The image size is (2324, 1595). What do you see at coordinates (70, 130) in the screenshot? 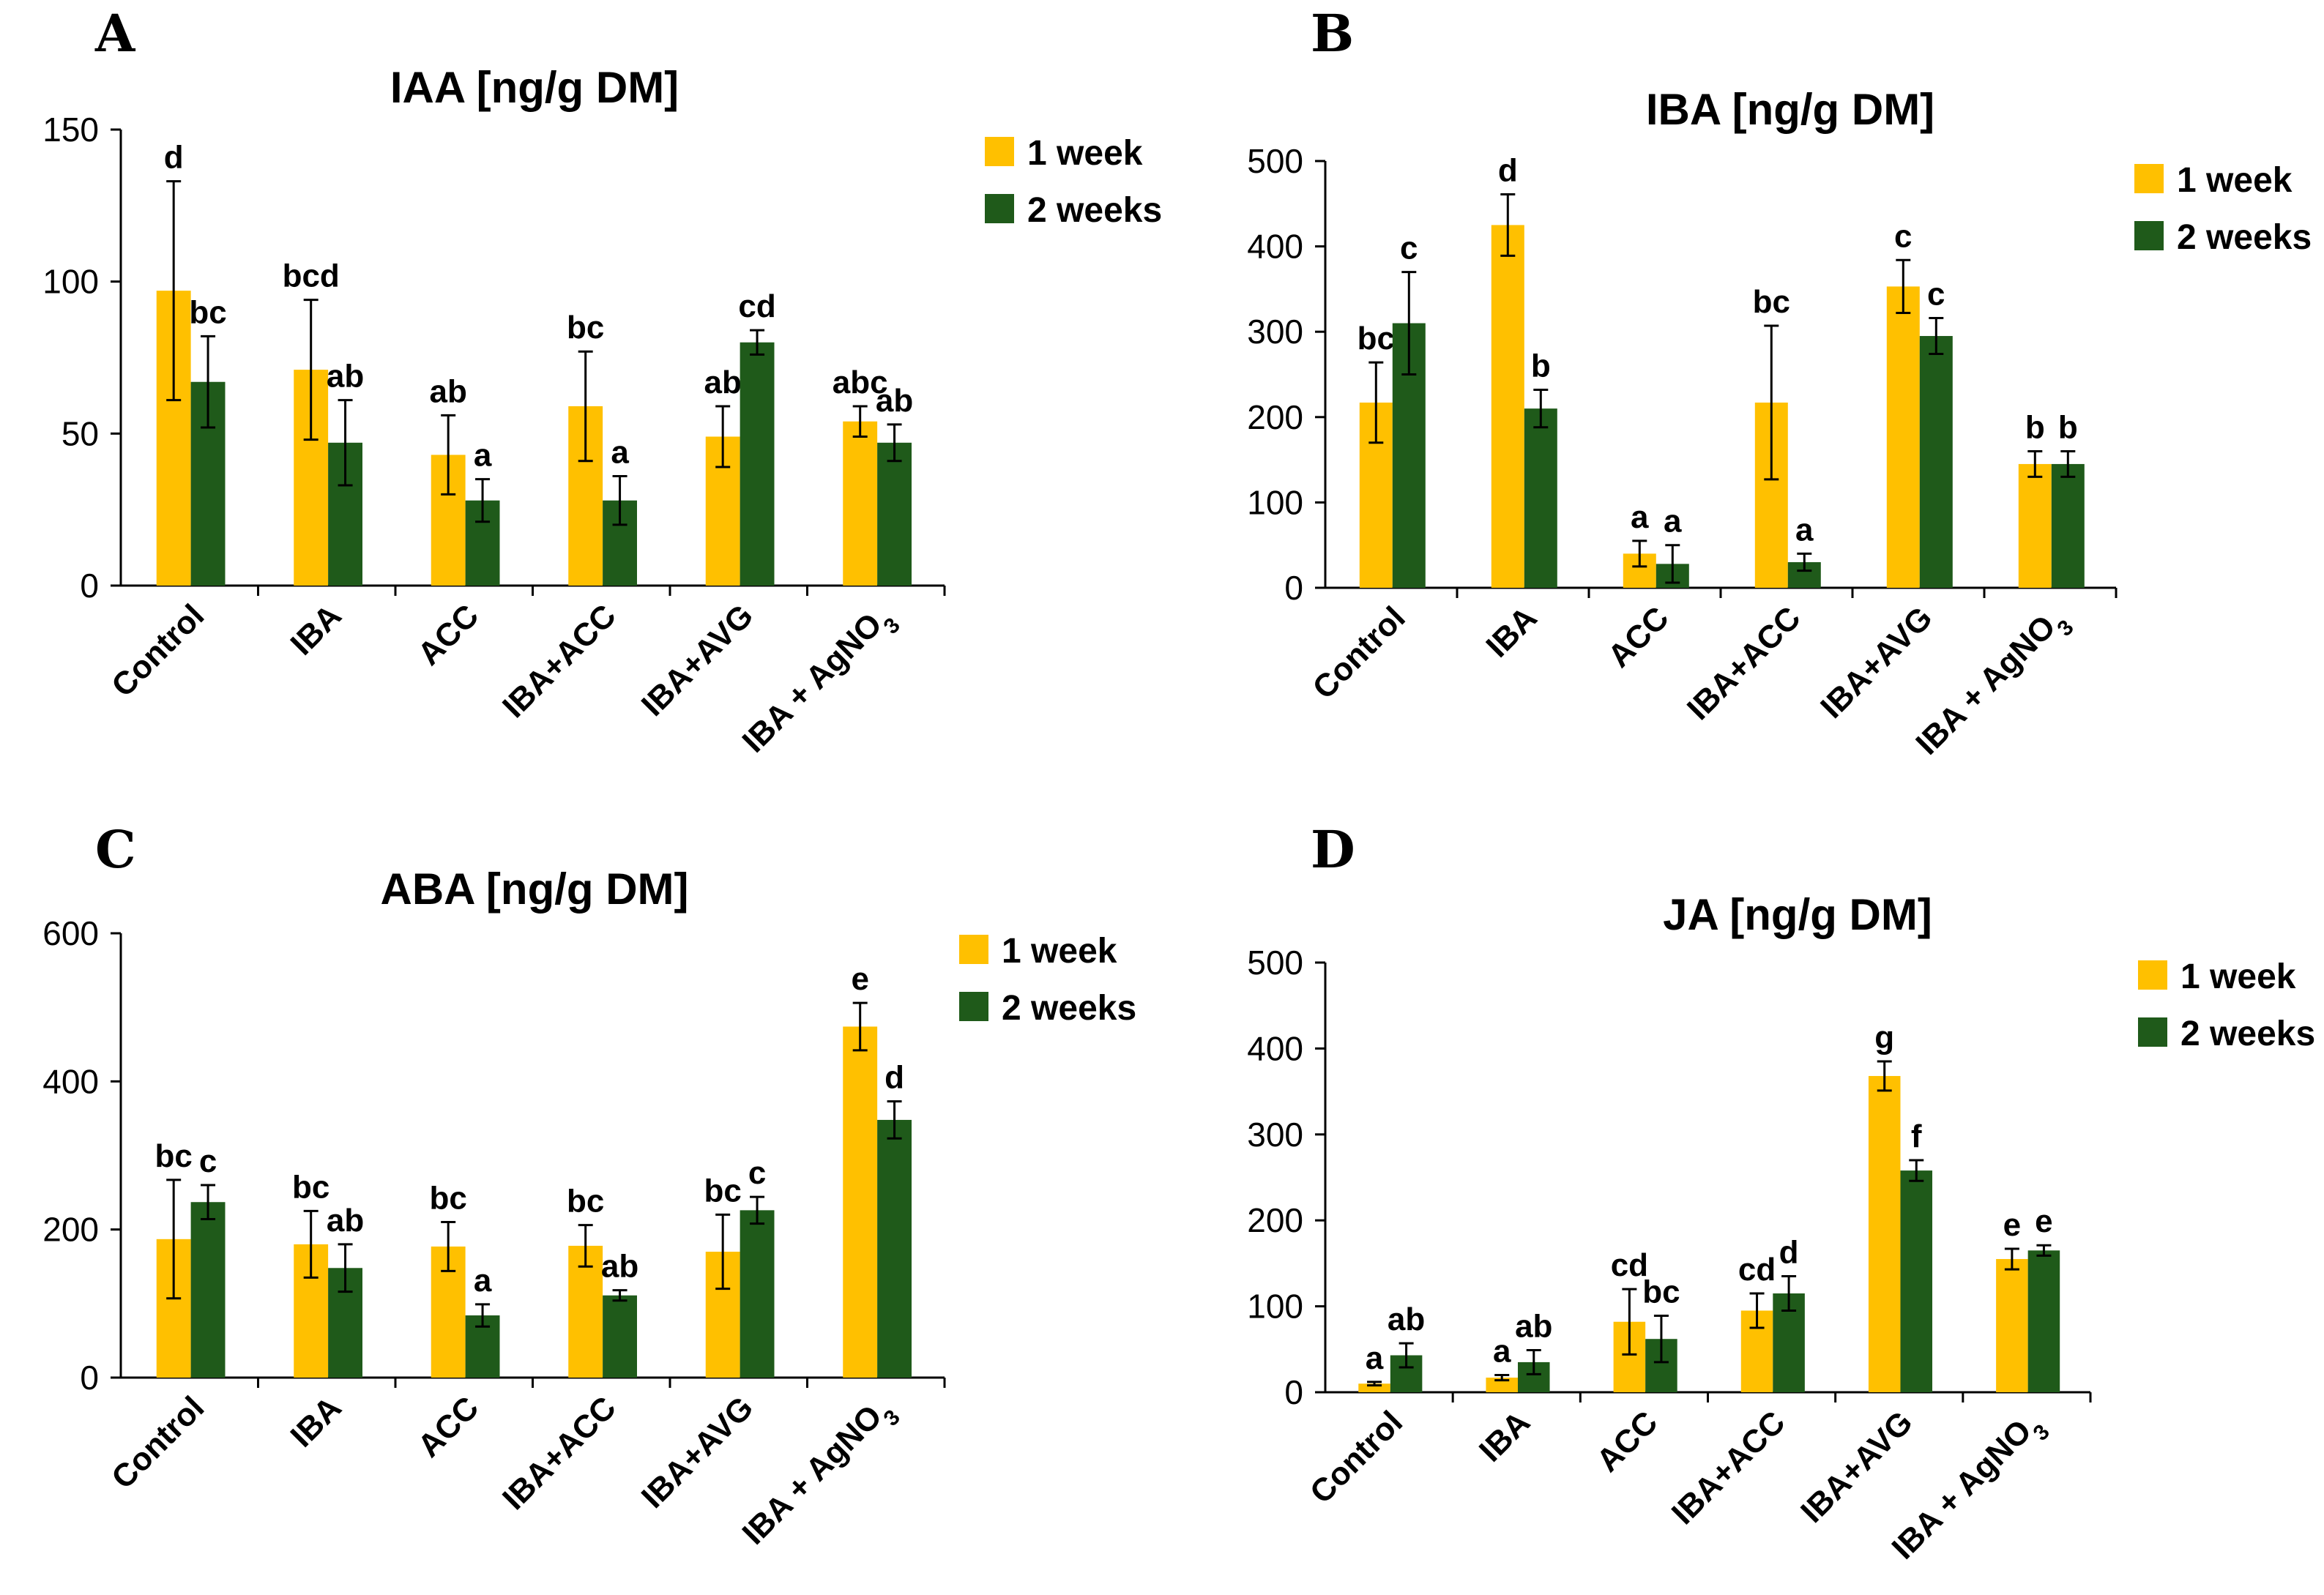
I see `y-tick-label: 150` at bounding box center [70, 130].